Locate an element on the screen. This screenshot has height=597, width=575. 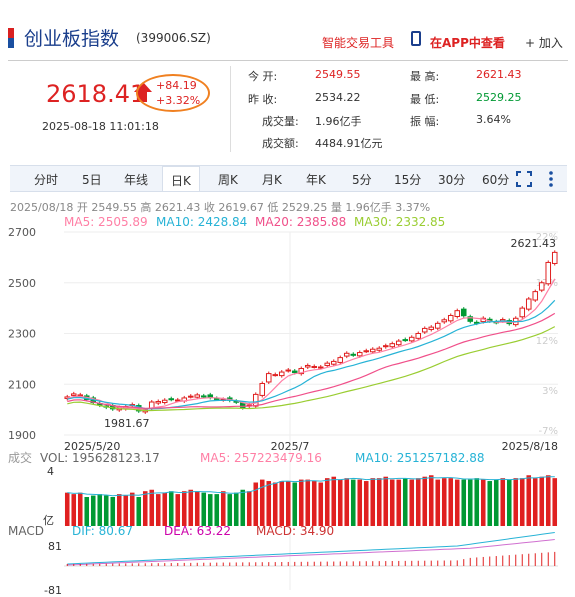
tab-30min: 30分 is located at coordinates (452, 180).